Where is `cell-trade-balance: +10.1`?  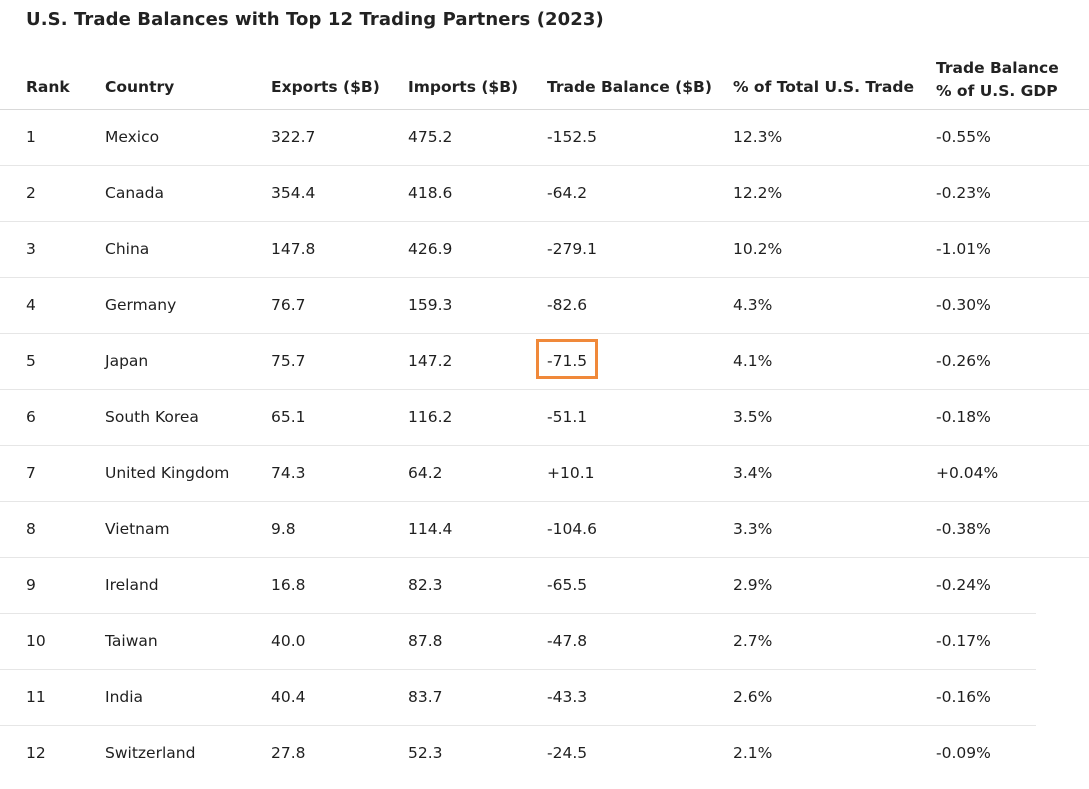
cell-trade-balance: +10.1 is located at coordinates (571, 473).